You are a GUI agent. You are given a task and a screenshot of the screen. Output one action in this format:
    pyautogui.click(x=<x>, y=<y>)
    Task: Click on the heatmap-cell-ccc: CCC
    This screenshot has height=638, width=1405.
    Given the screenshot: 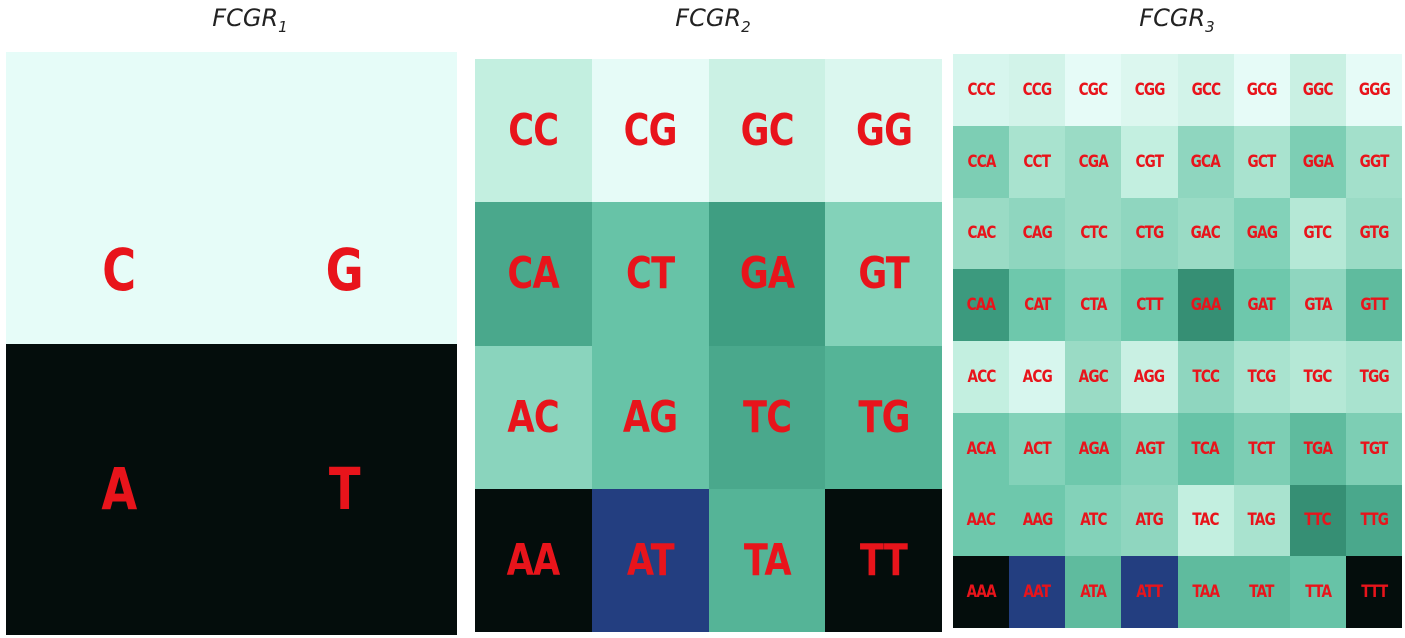 What is the action you would take?
    pyautogui.click(x=981, y=90)
    